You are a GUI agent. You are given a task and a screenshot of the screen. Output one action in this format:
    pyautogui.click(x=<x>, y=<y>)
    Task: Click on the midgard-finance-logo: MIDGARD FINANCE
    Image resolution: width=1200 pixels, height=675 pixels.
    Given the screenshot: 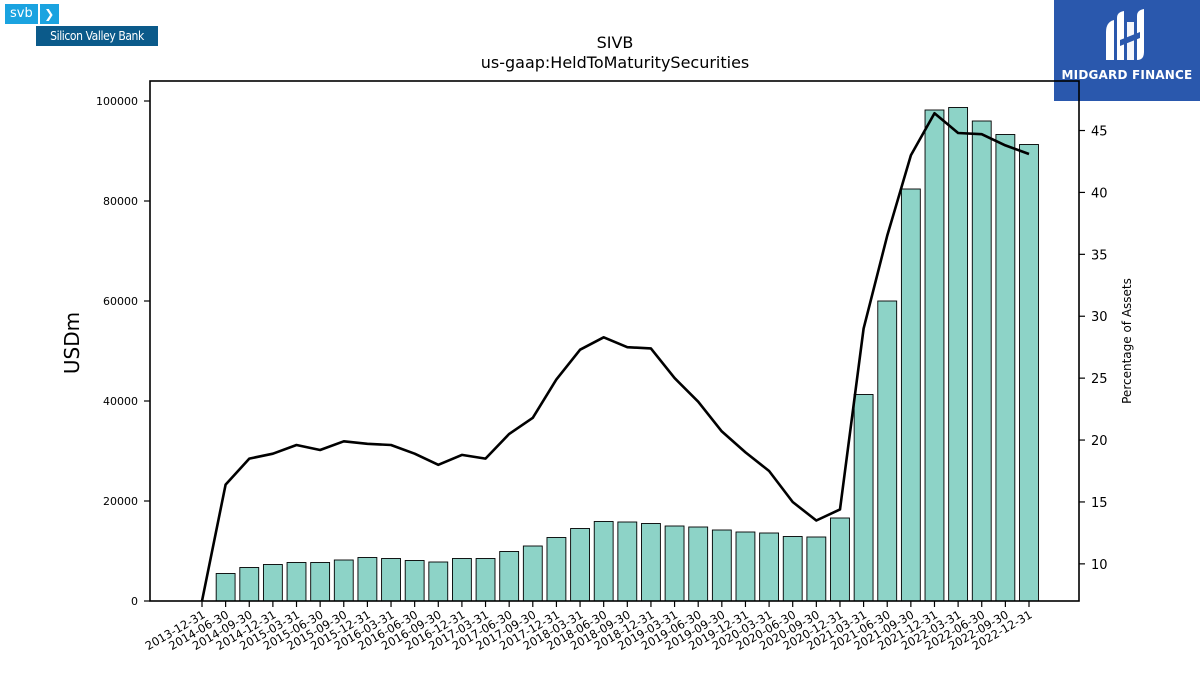 What is the action you would take?
    pyautogui.click(x=1127, y=50)
    